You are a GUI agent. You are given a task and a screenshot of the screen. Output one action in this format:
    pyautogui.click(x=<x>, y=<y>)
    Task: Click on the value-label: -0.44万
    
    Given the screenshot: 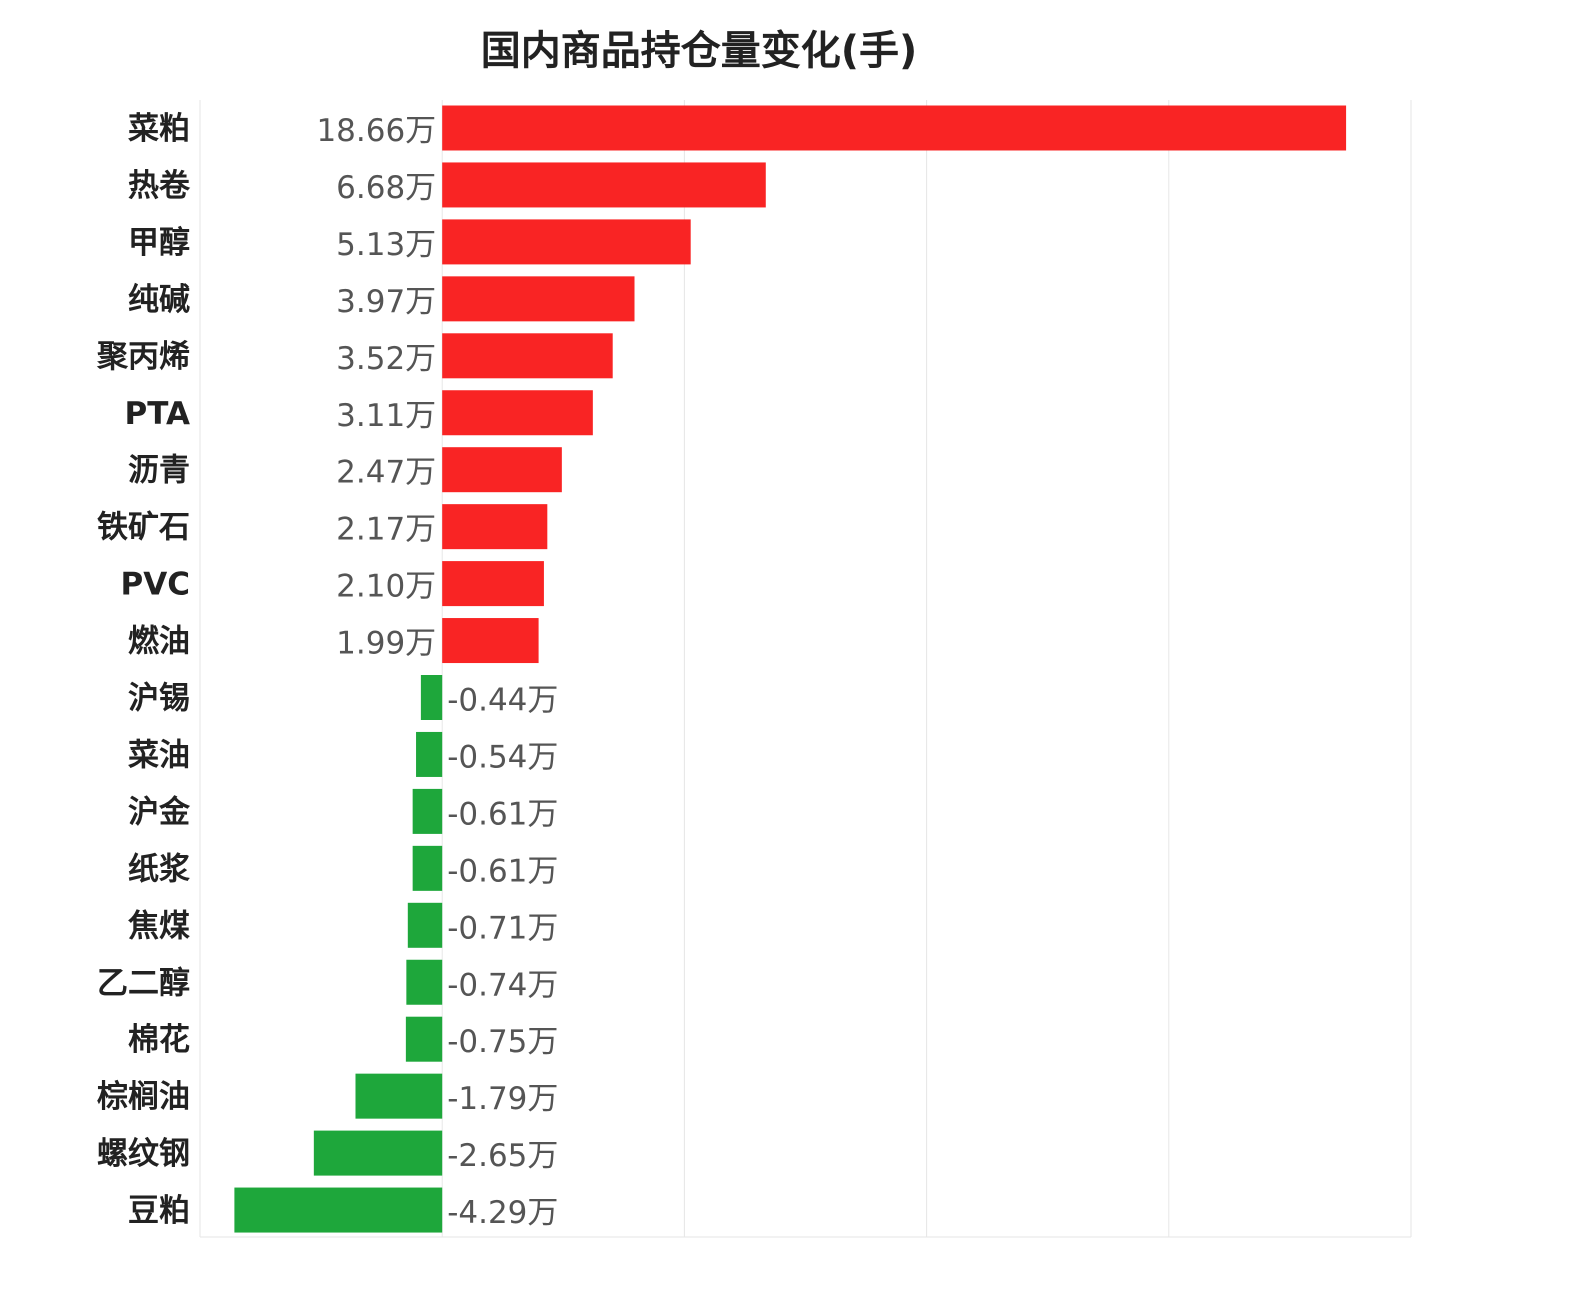 What is the action you would take?
    pyautogui.click(x=502, y=701)
    